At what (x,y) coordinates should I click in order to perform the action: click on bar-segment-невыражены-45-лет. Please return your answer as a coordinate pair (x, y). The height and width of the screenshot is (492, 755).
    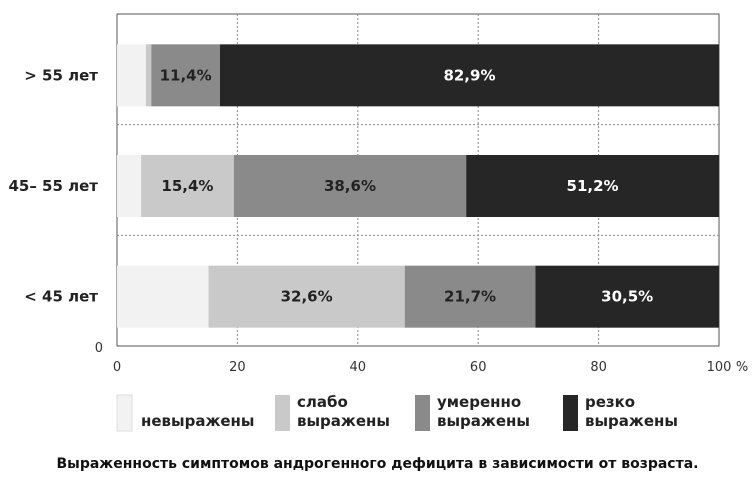
    Looking at the image, I should click on (163, 296).